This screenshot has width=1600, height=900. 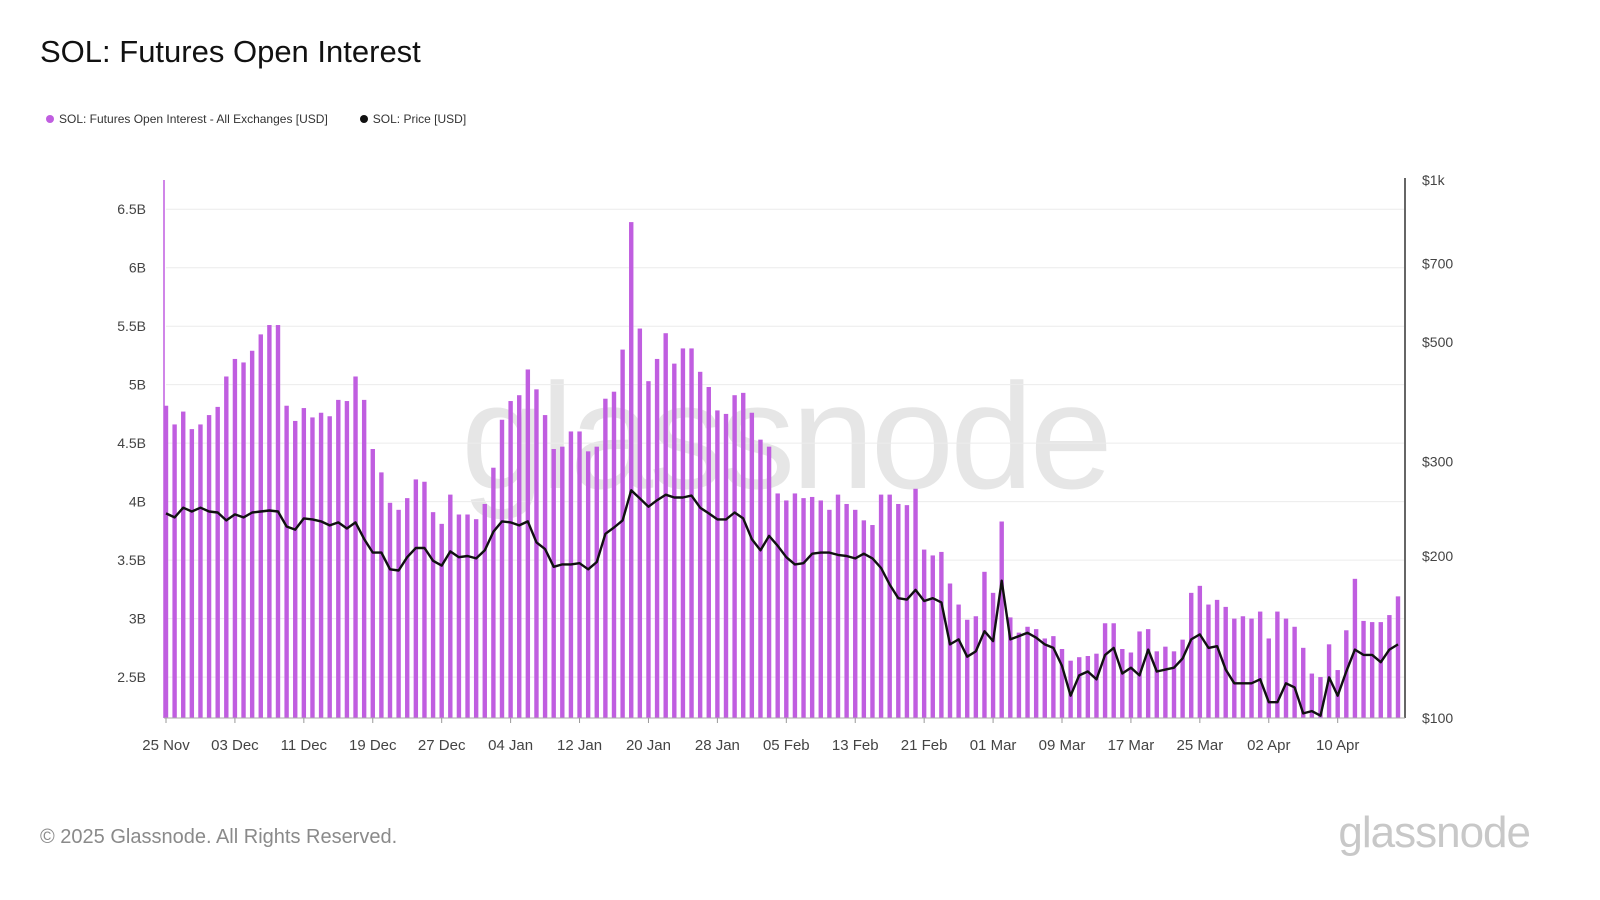 What do you see at coordinates (131, 209) in the screenshot?
I see `y-tick-label: 6.5B` at bounding box center [131, 209].